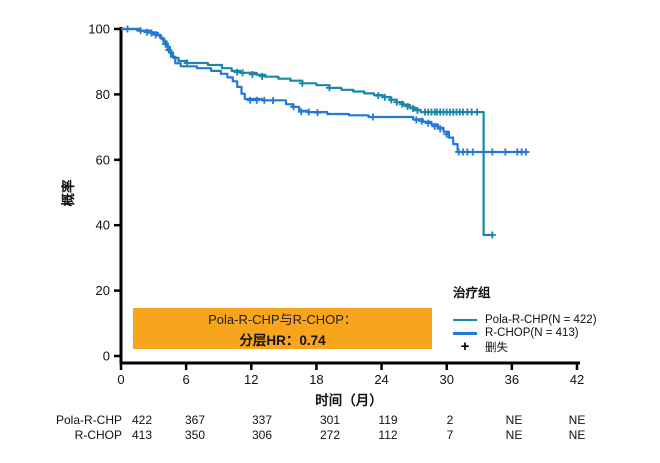  What do you see at coordinates (450, 435) in the screenshot?
I see `risk-value: 7` at bounding box center [450, 435].